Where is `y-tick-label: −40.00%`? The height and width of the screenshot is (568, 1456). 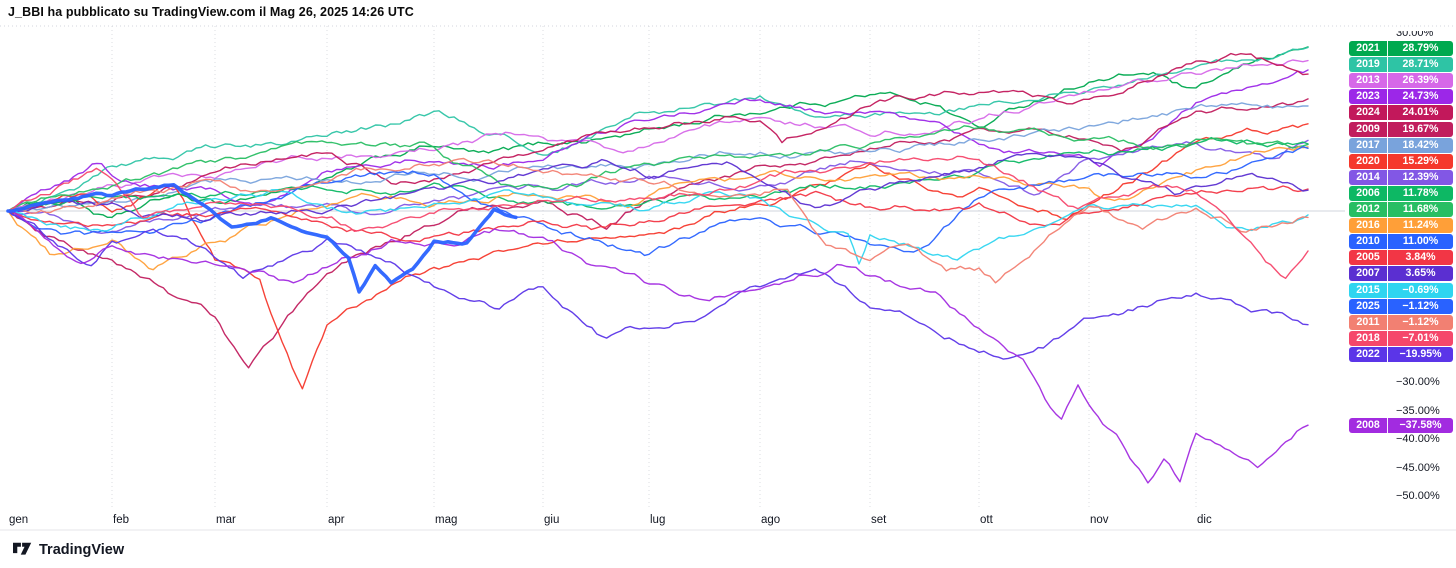 y-tick-label: −40.00% is located at coordinates (1418, 439).